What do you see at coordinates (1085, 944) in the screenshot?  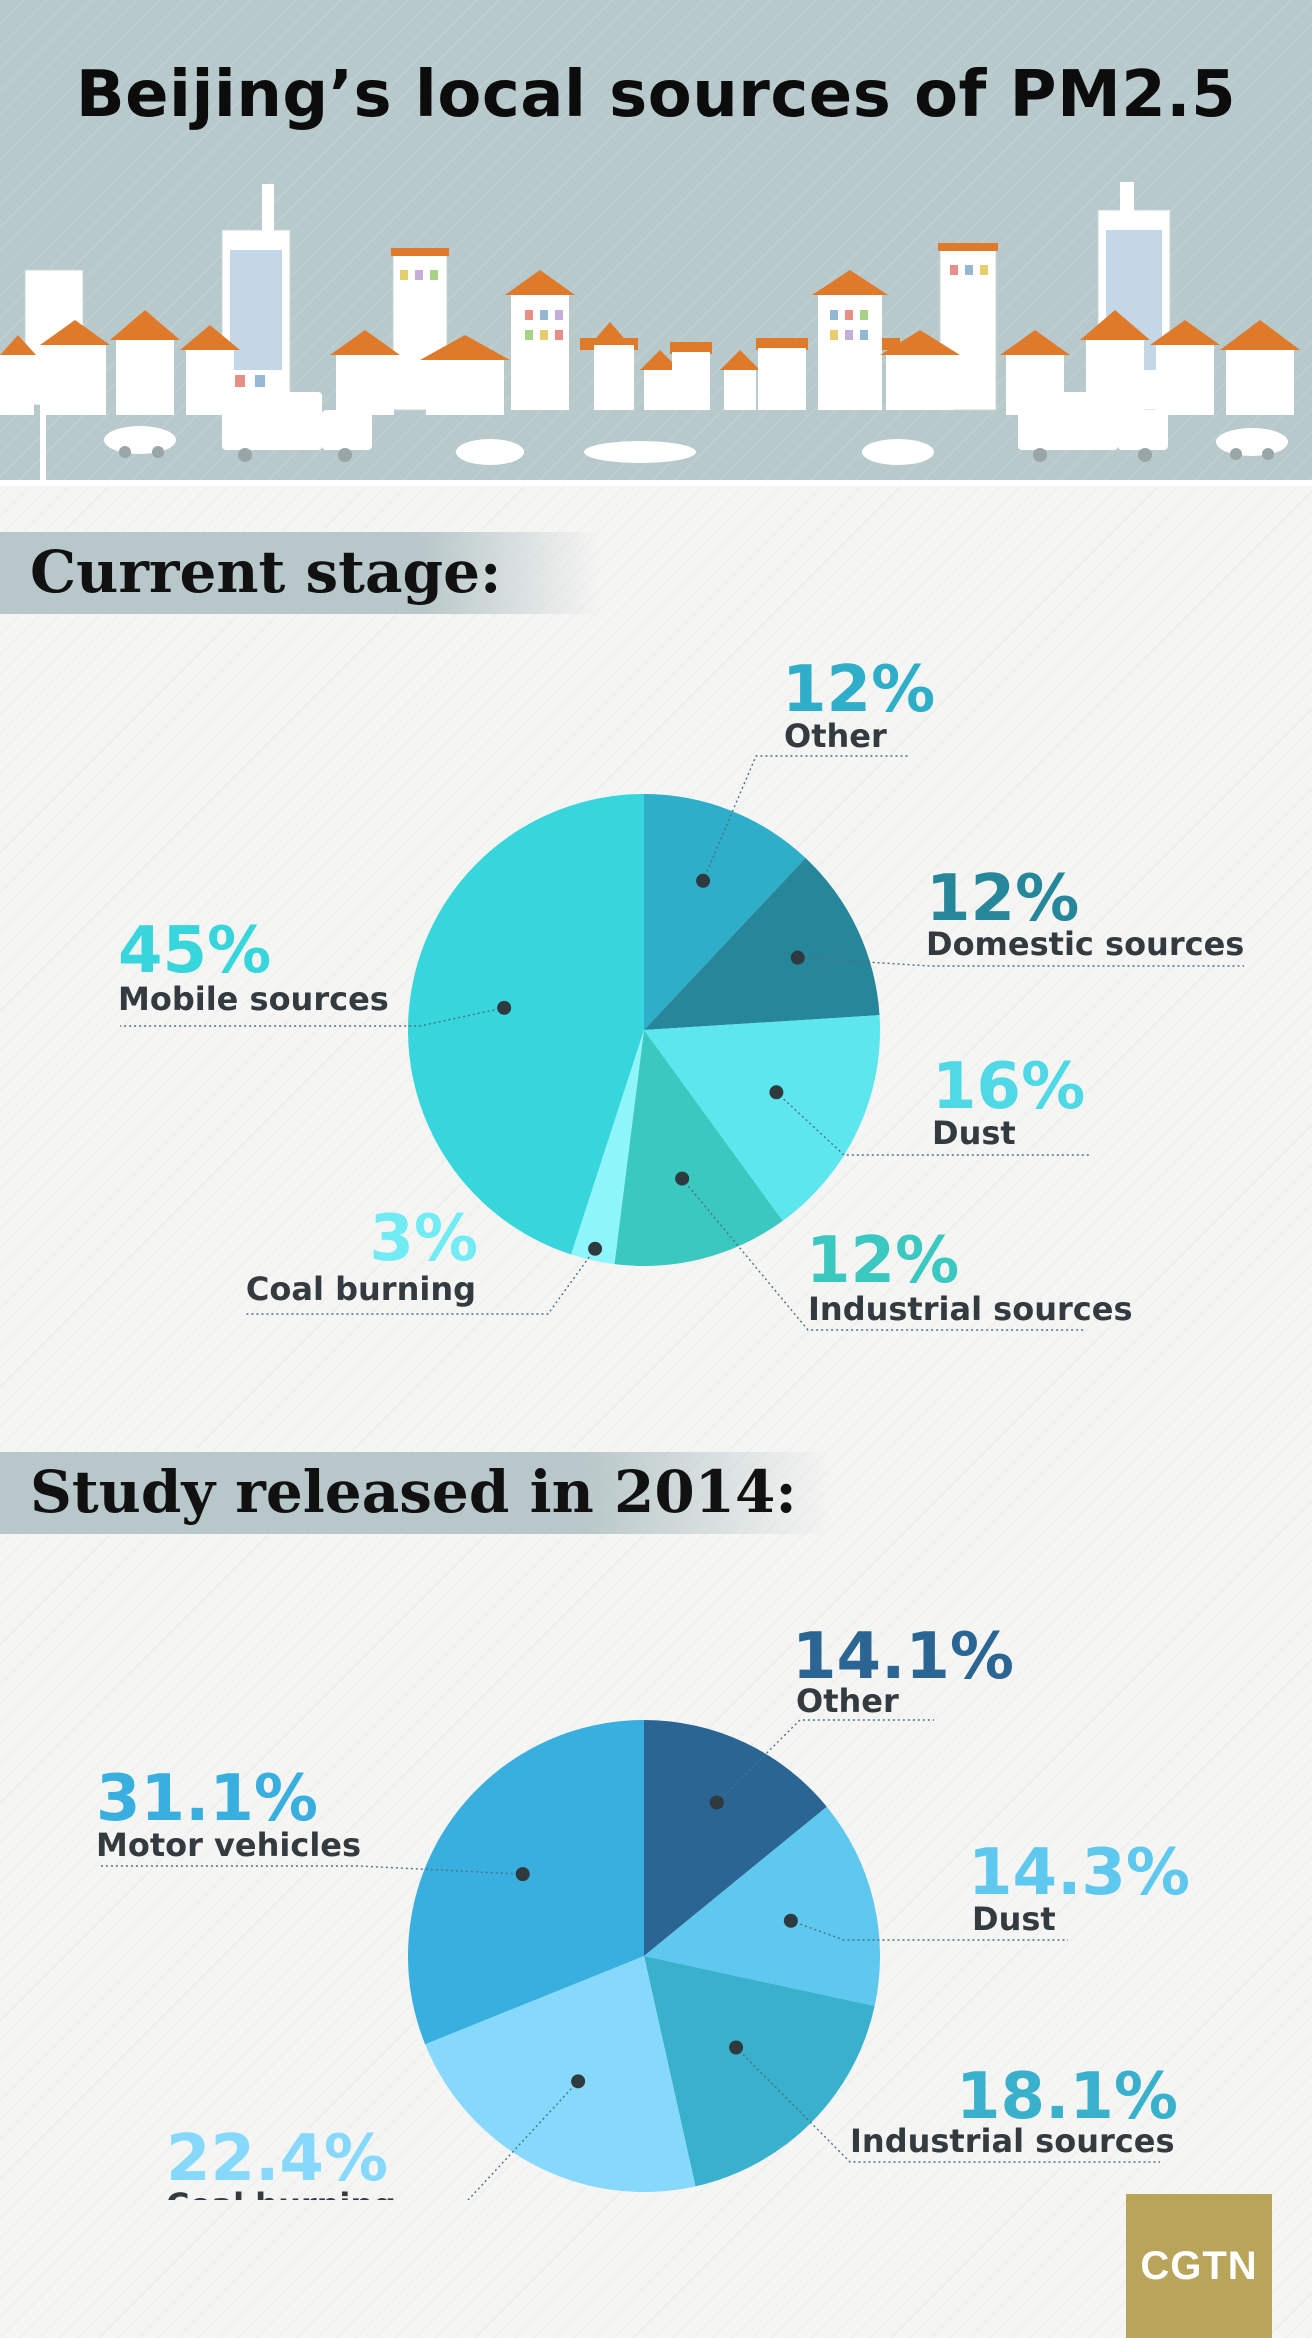 I see `category-label-domestic-sources: Domestic sources` at bounding box center [1085, 944].